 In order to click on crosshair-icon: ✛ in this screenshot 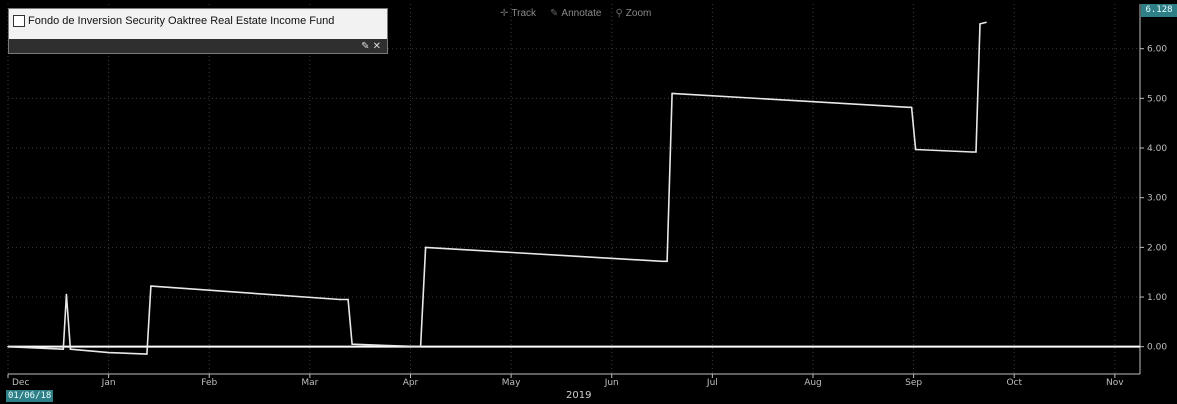, I will do `click(504, 13)`.